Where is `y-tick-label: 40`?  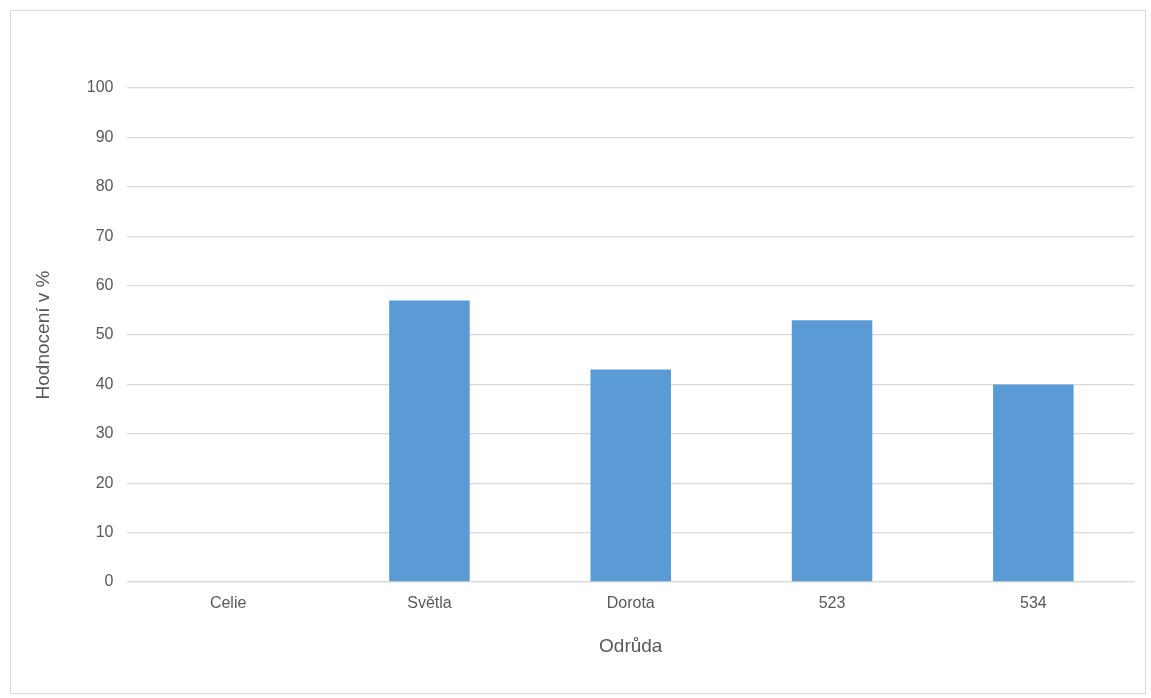
y-tick-label: 40 is located at coordinates (104, 383).